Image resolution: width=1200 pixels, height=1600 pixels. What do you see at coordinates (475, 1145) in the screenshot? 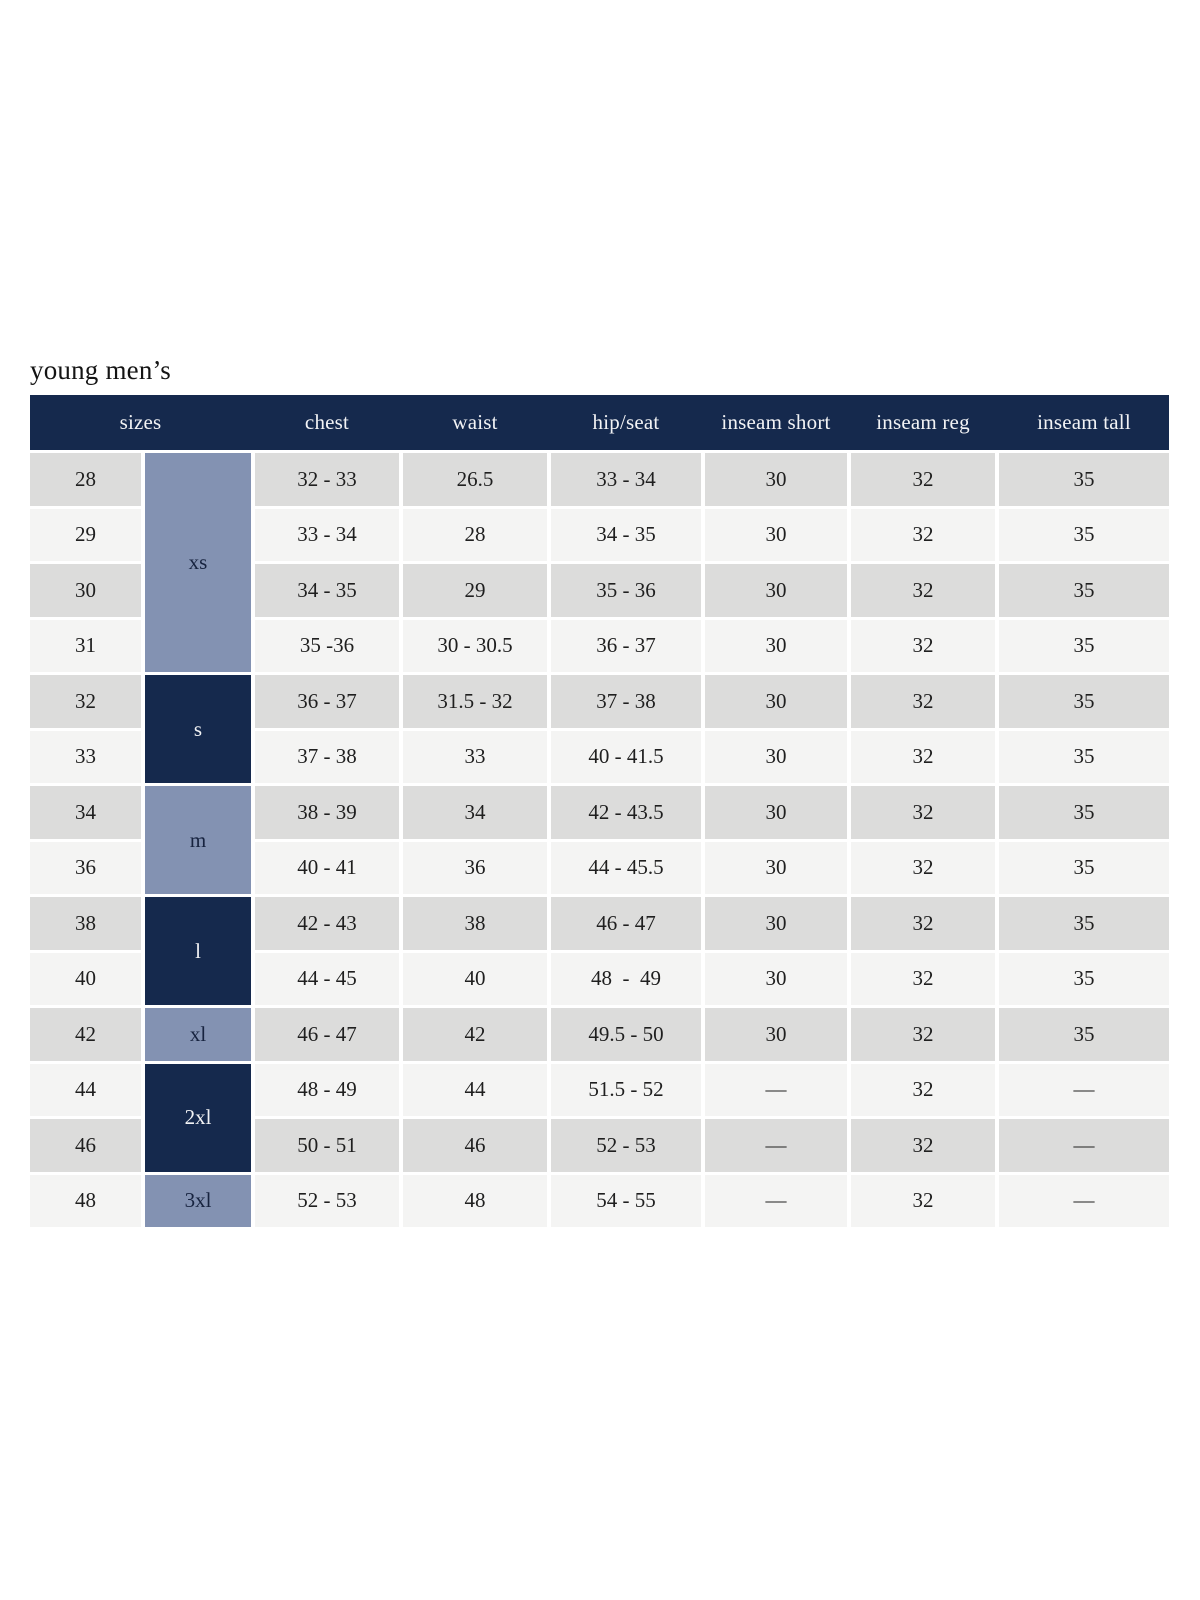
I see `waist-cell: 46` at bounding box center [475, 1145].